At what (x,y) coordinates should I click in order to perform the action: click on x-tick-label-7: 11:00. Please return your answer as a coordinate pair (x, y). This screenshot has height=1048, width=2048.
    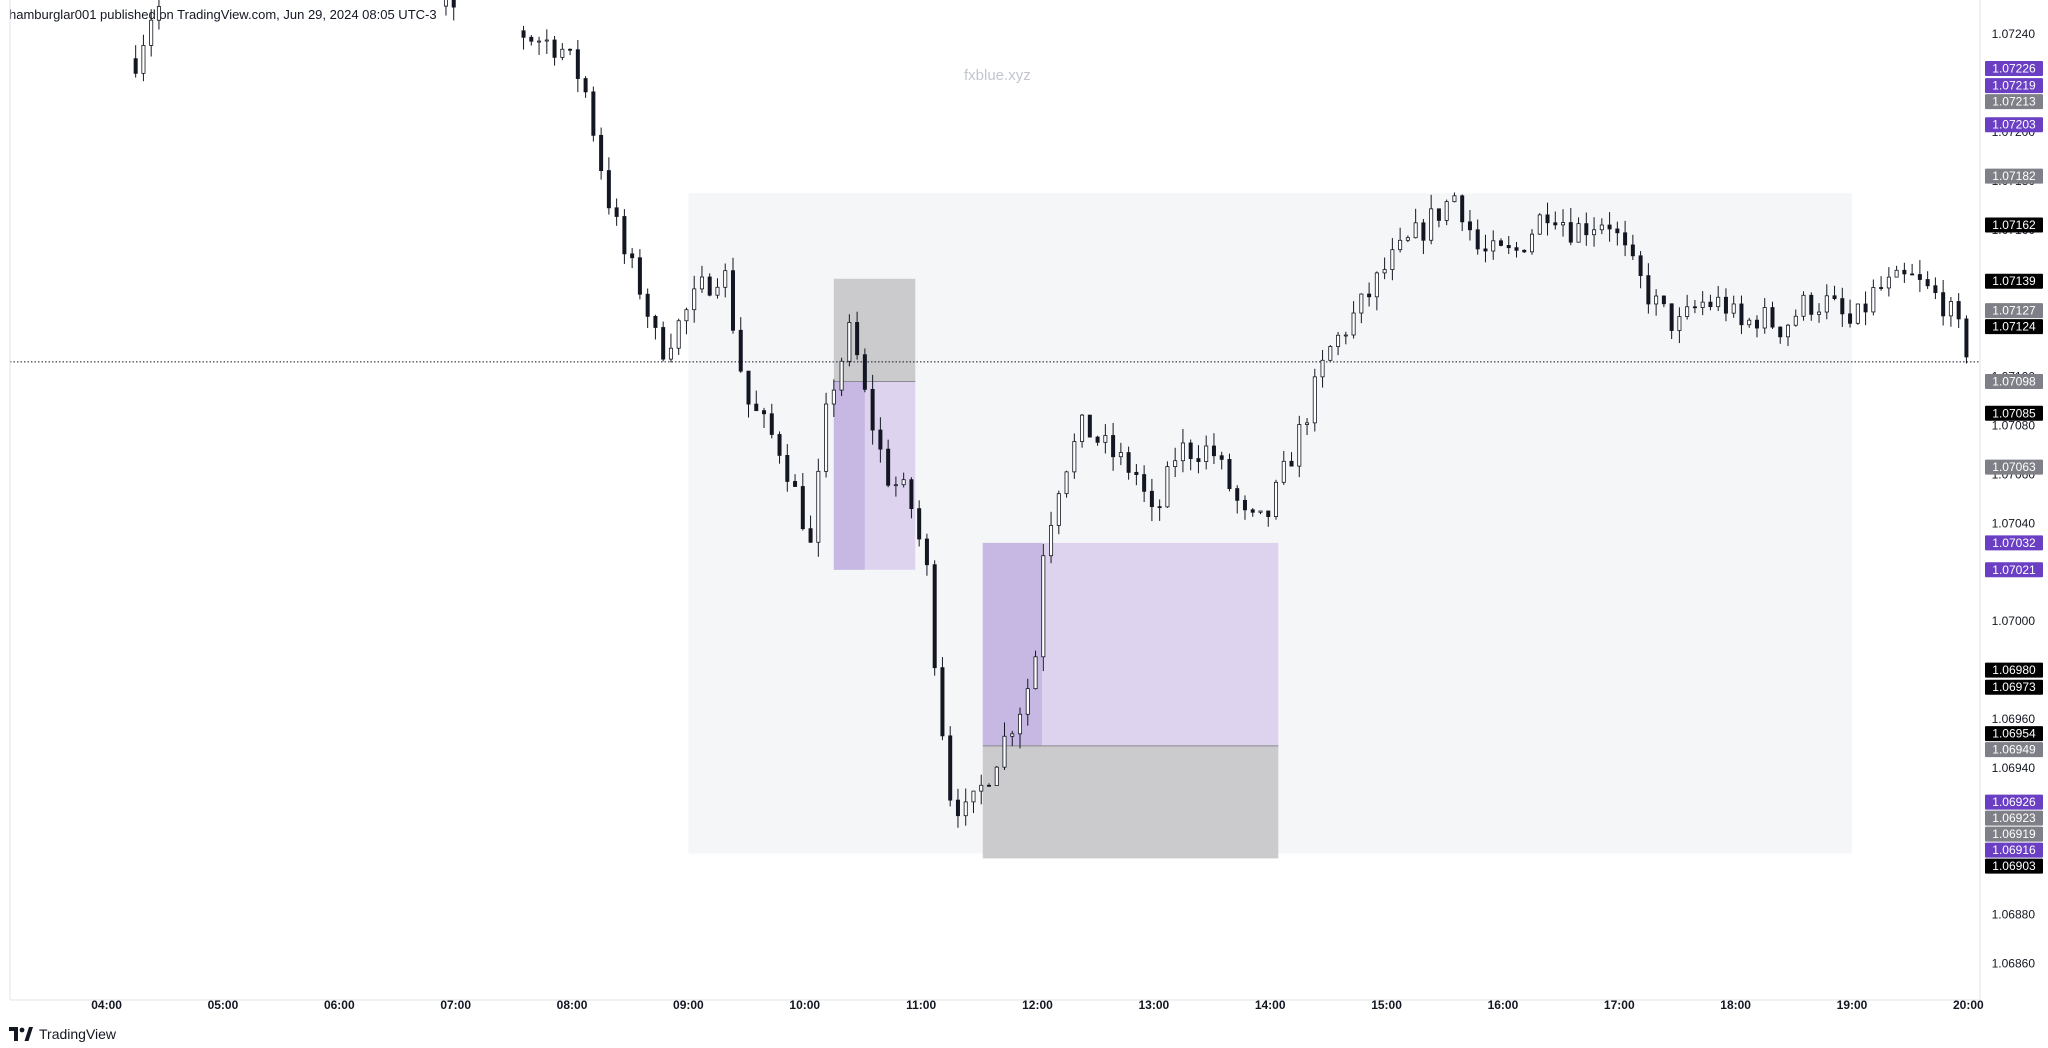
    Looking at the image, I should click on (921, 1005).